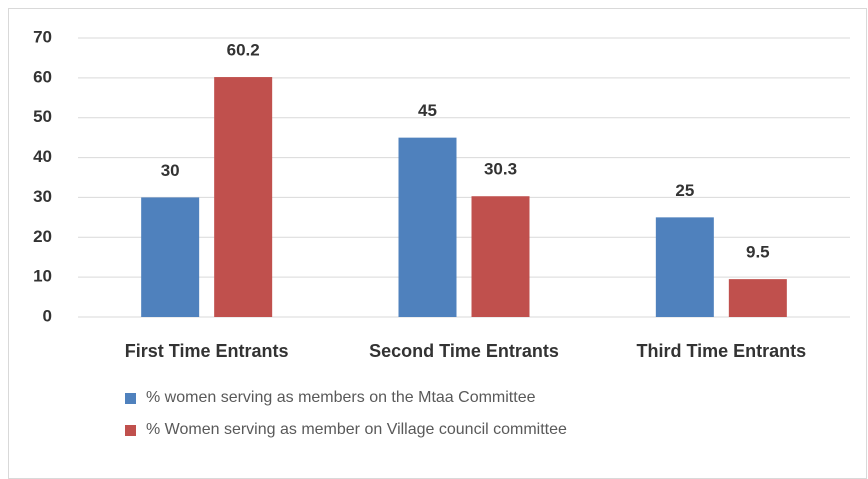 This screenshot has width=868, height=479. Describe the element at coordinates (42, 76) in the screenshot. I see `y-tick-label: 60` at that location.